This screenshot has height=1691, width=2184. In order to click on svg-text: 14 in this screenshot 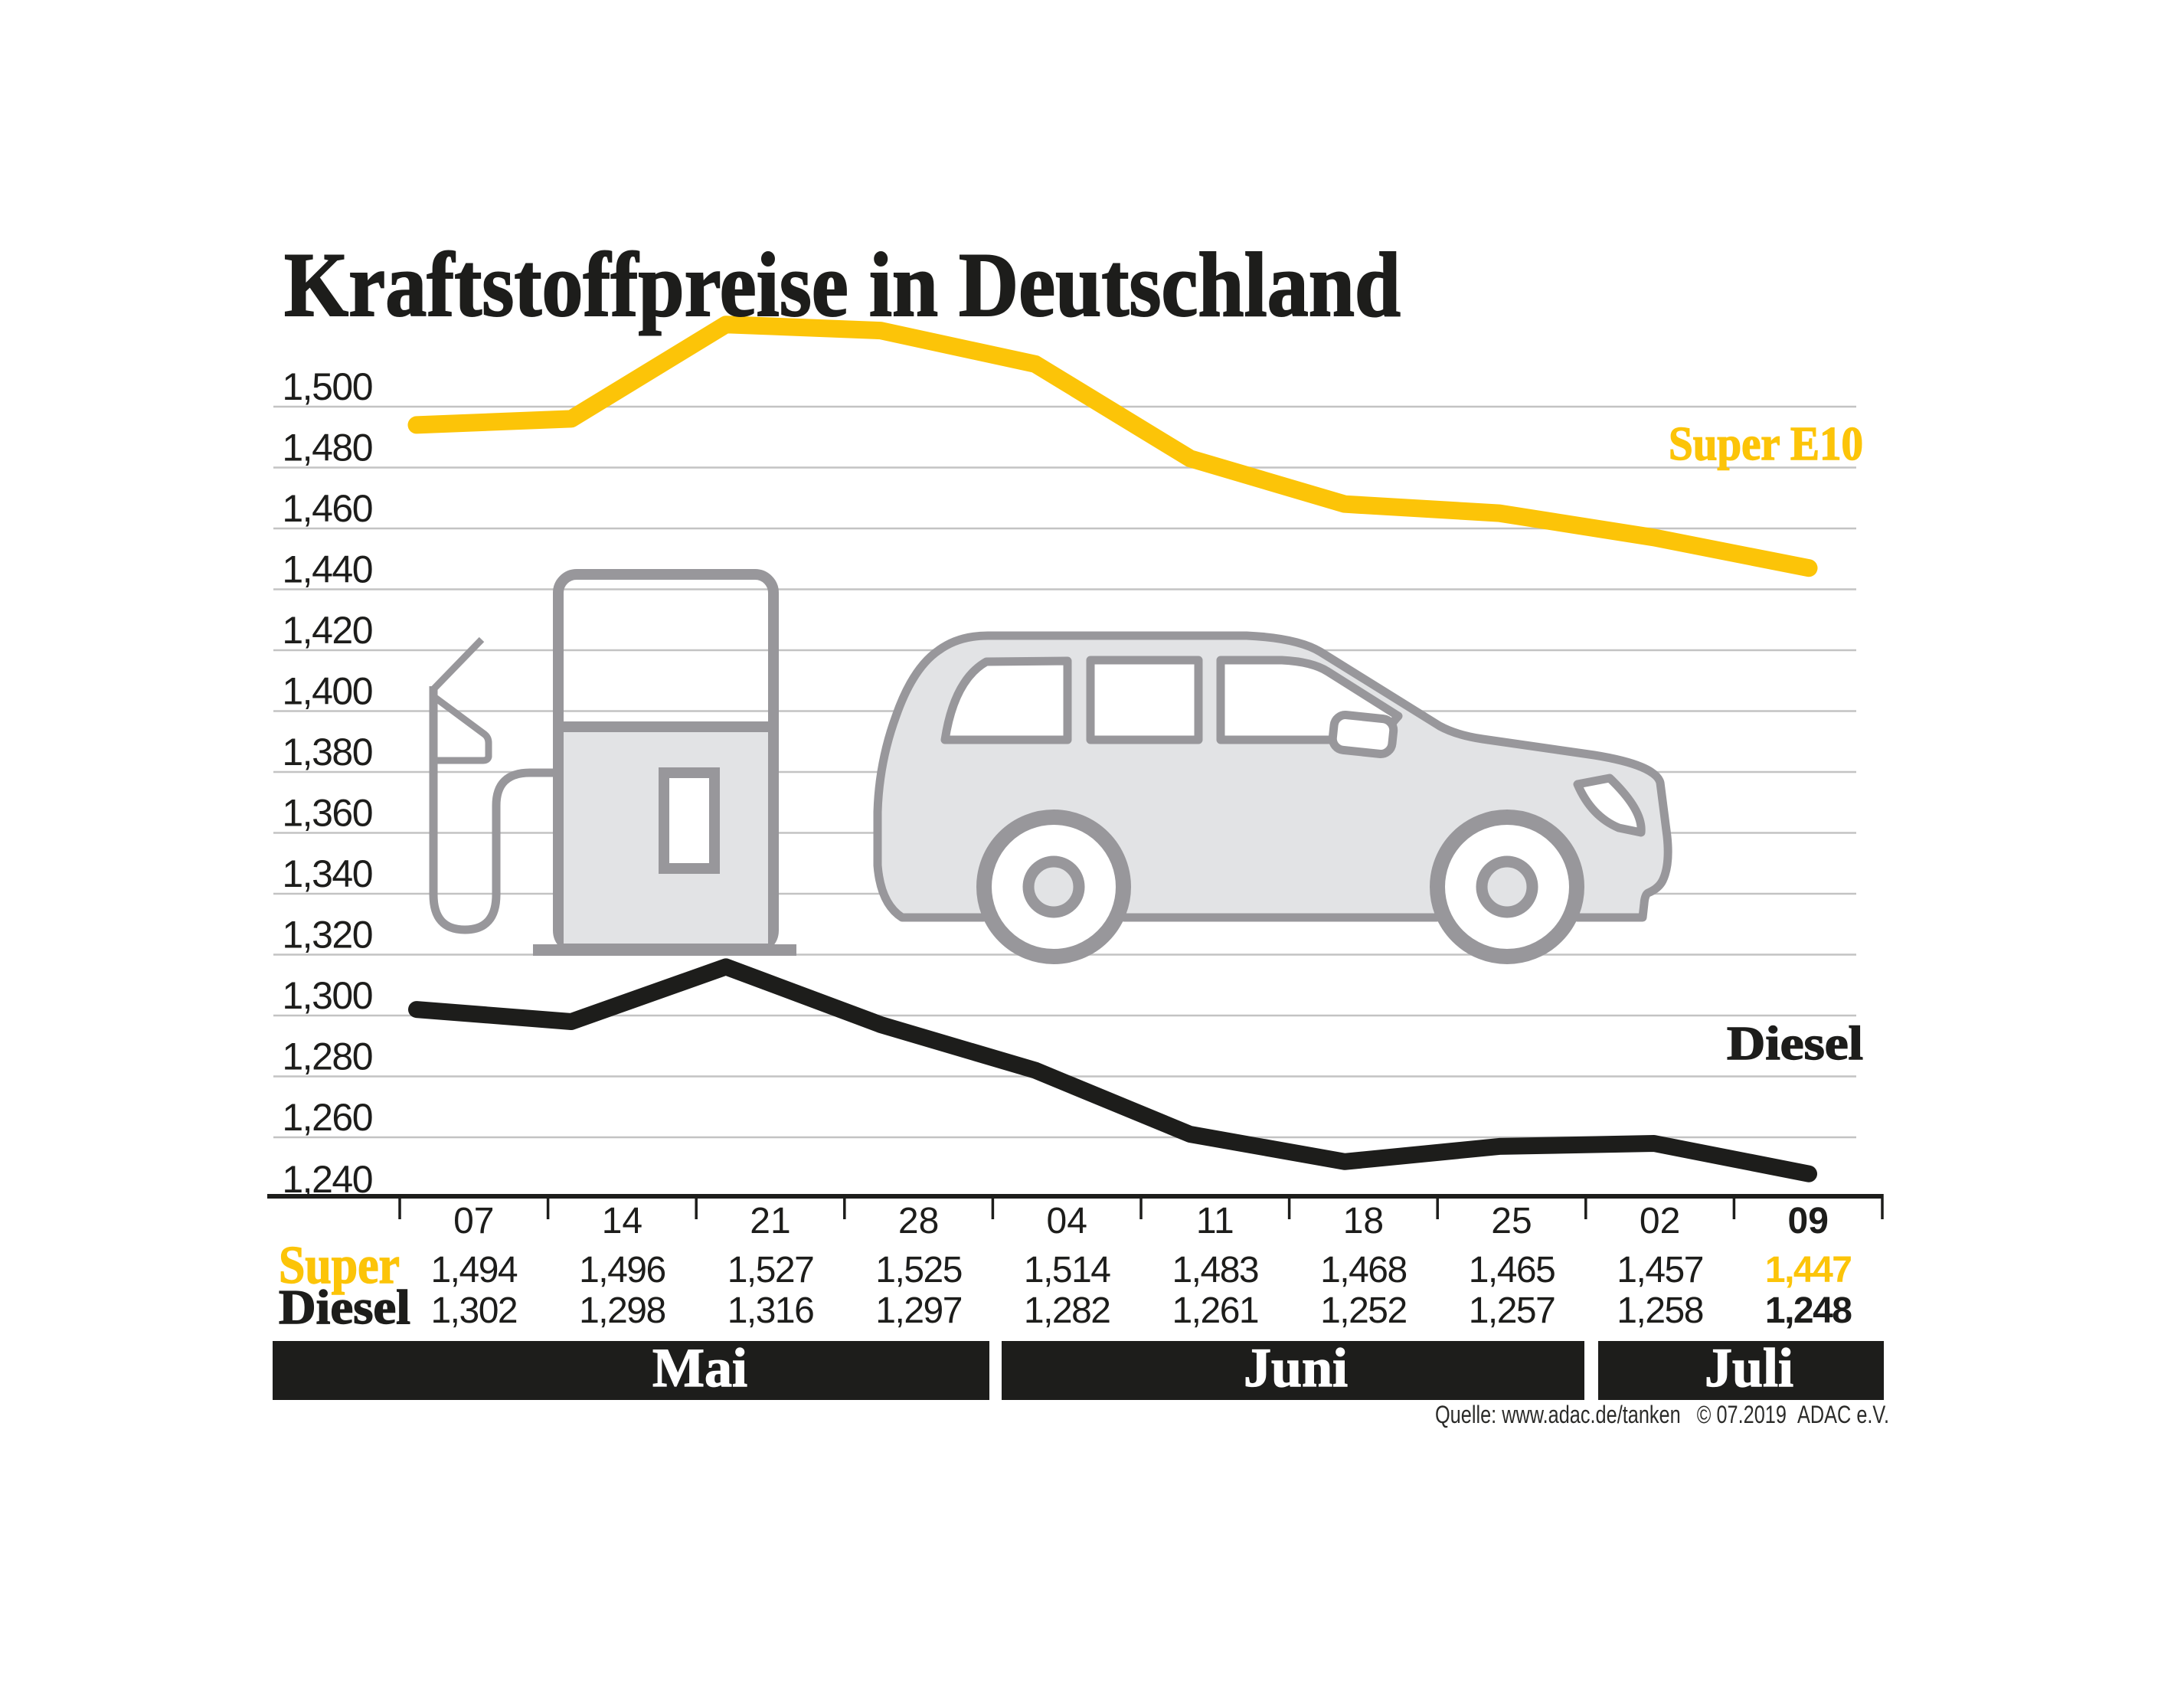, I will do `click(622, 1221)`.